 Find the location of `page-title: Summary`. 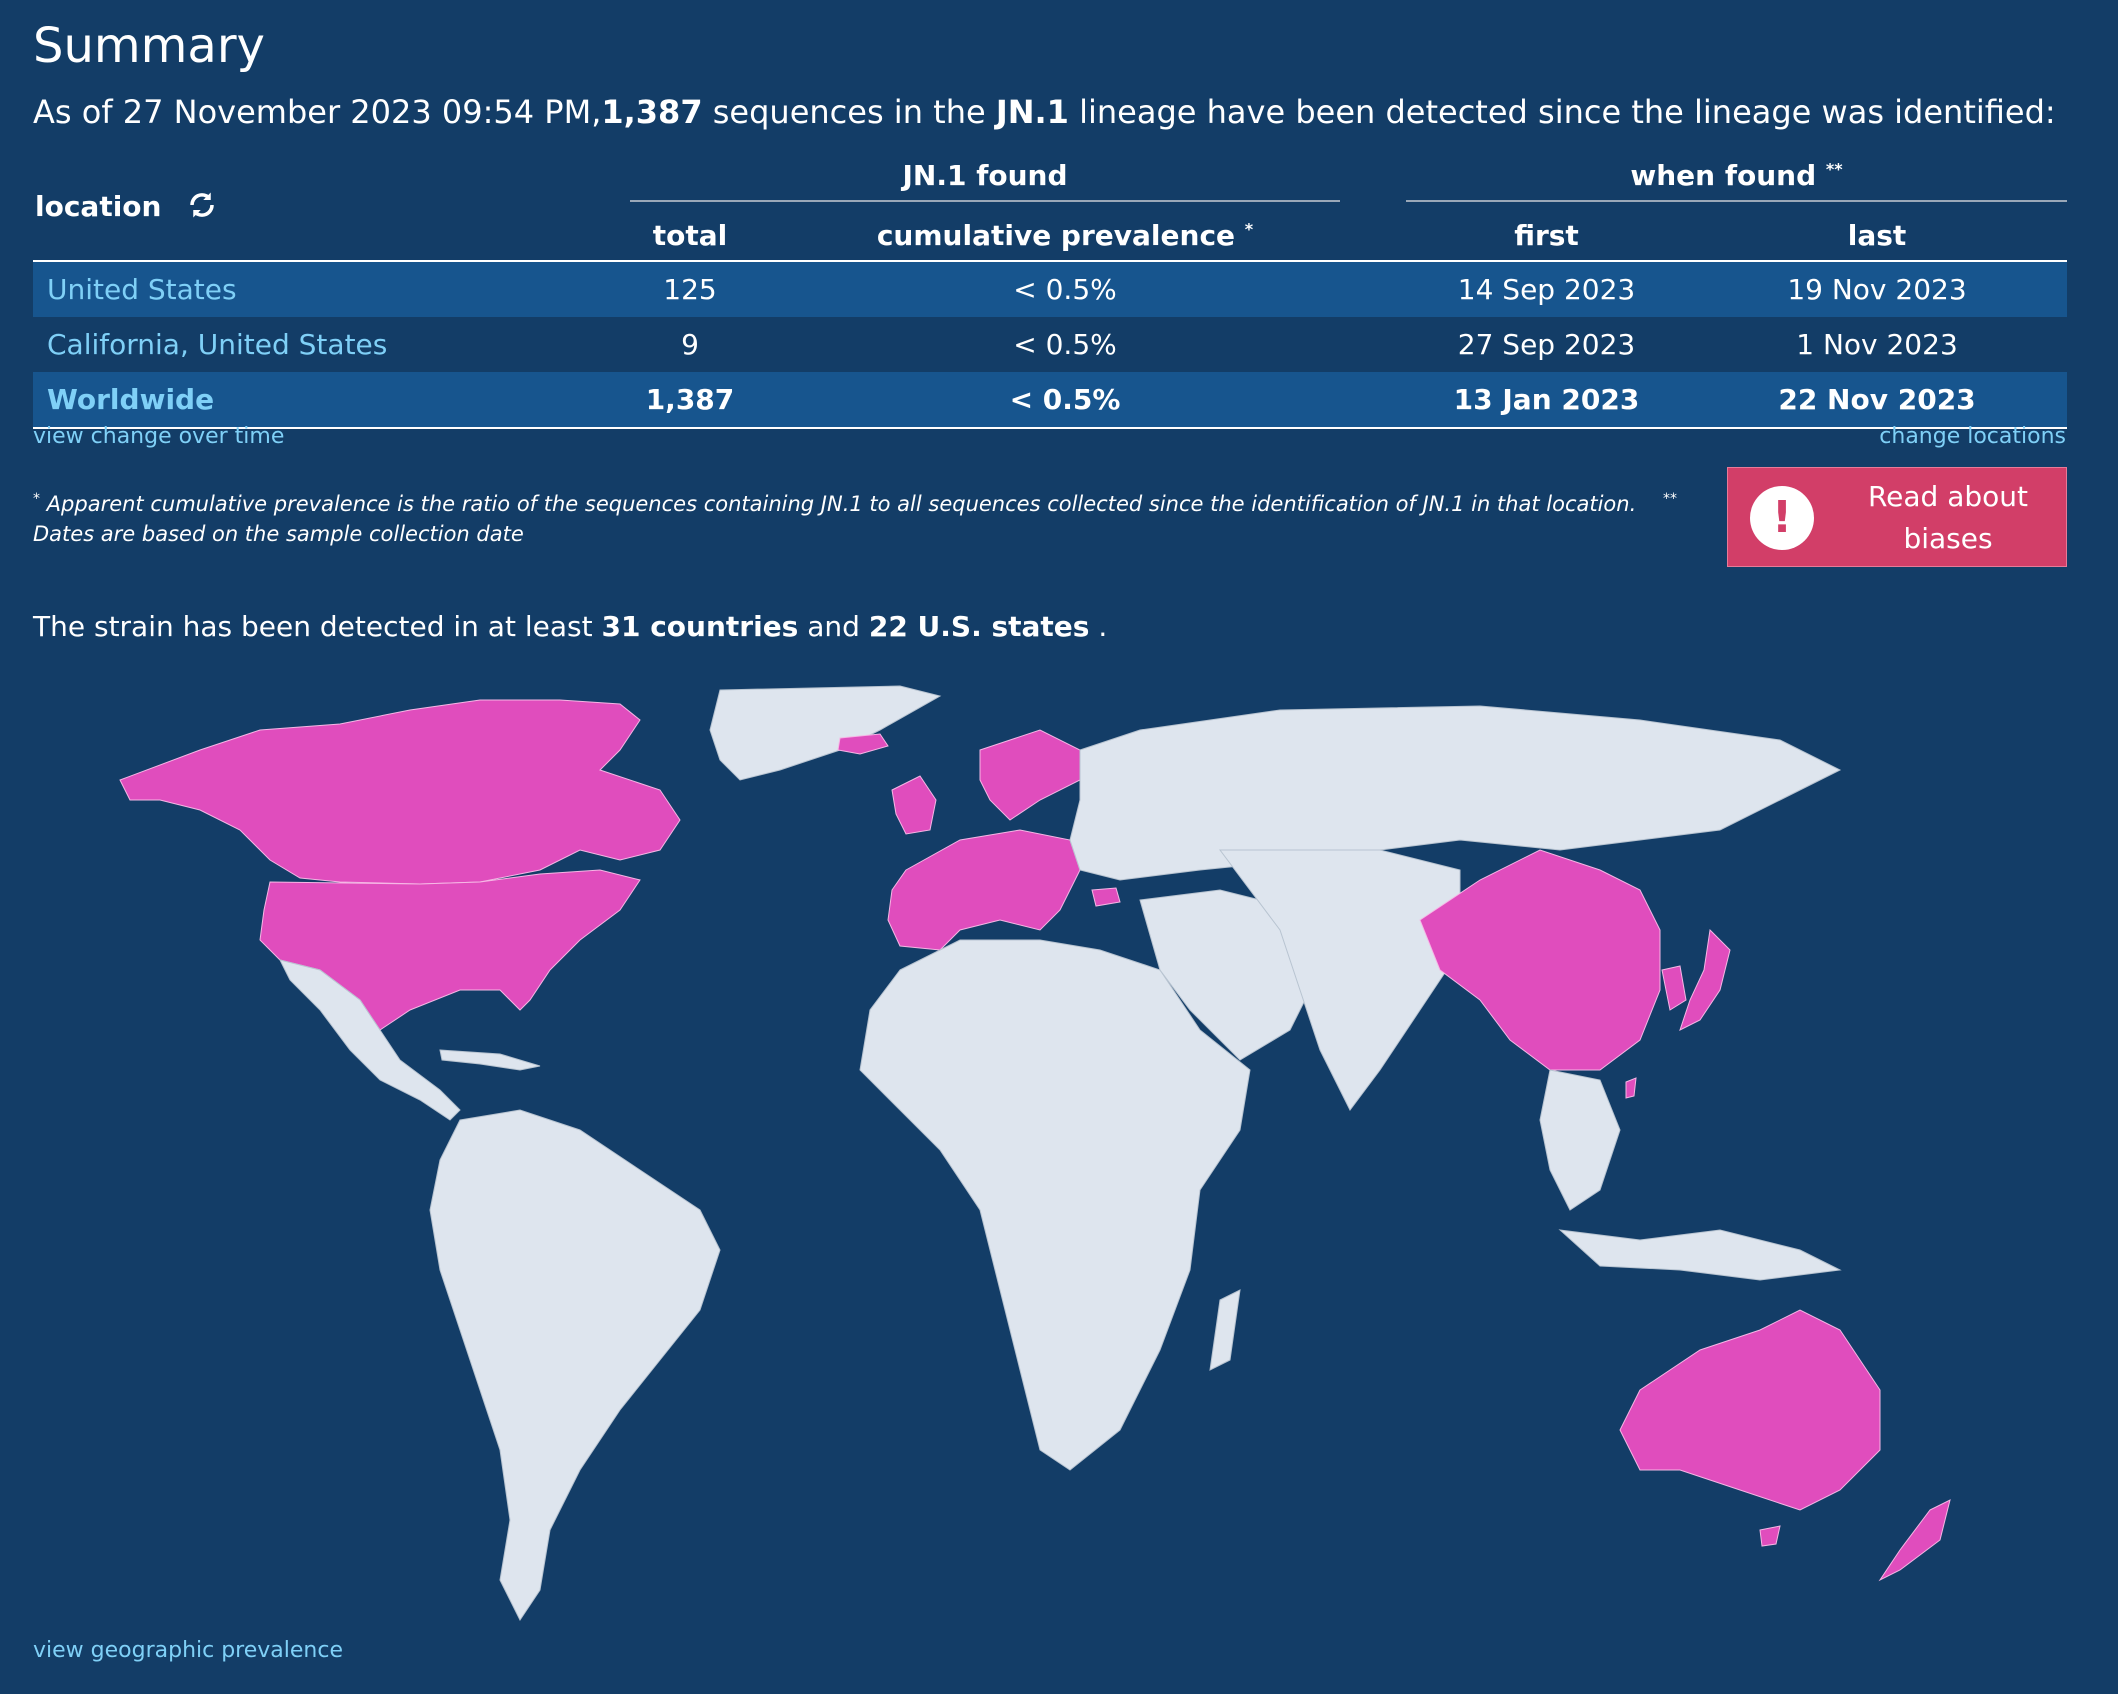

page-title: Summary is located at coordinates (149, 46).